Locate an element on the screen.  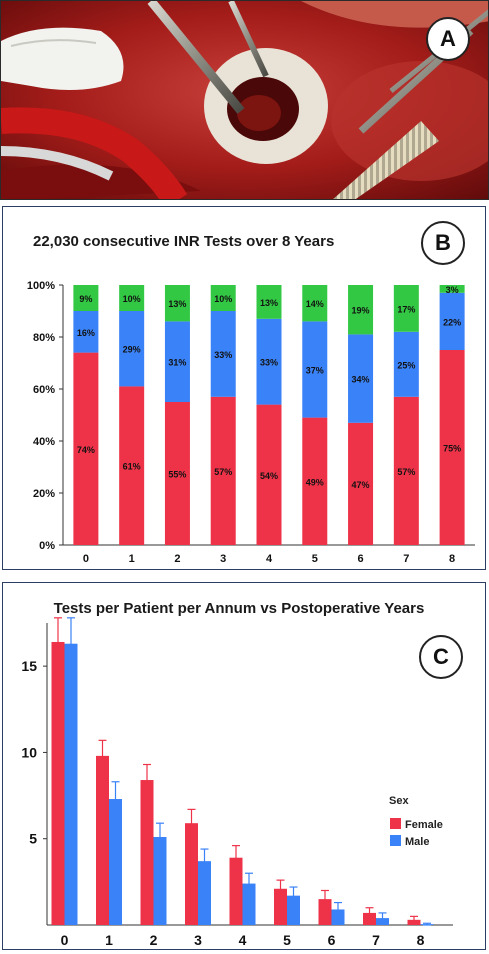
y-tick-label: 100% is located at coordinates (41, 286).